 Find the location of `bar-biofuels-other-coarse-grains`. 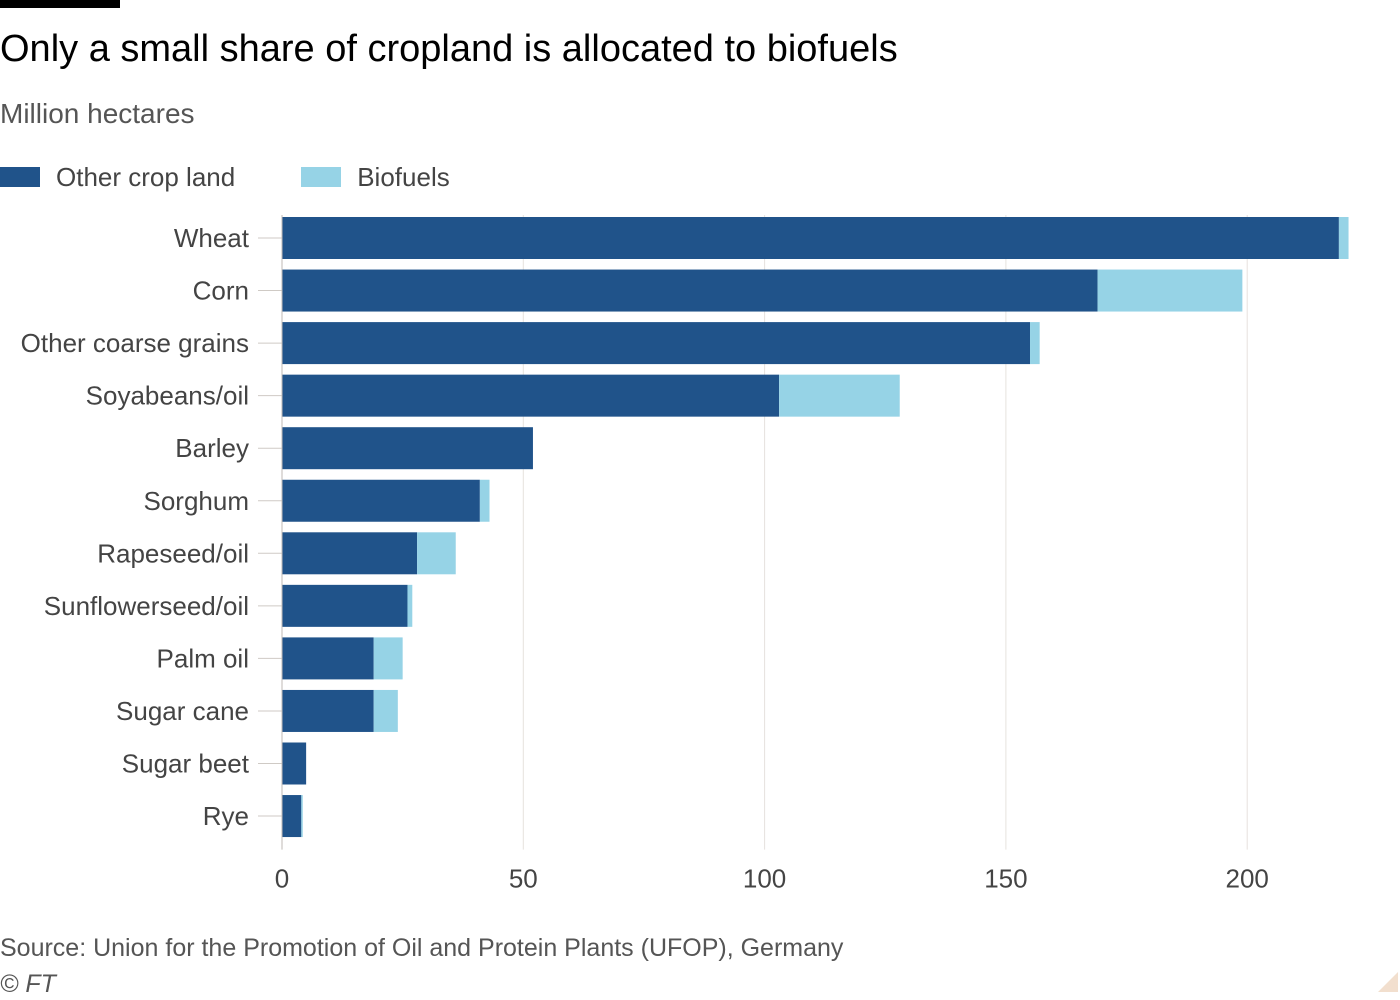

bar-biofuels-other-coarse-grains is located at coordinates (1035, 343).